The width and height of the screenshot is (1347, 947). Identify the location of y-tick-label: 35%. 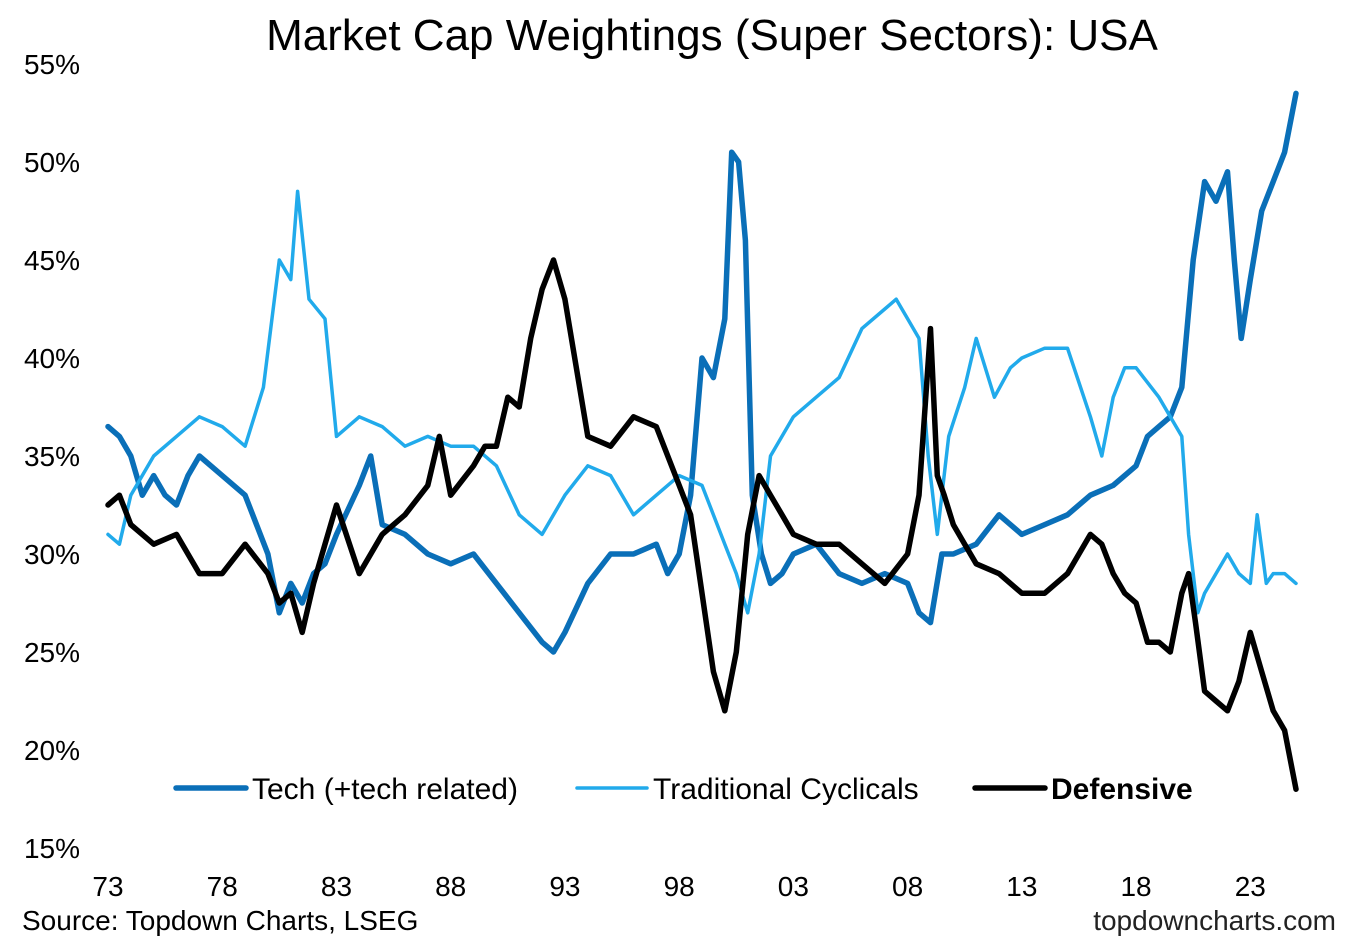
(52, 456).